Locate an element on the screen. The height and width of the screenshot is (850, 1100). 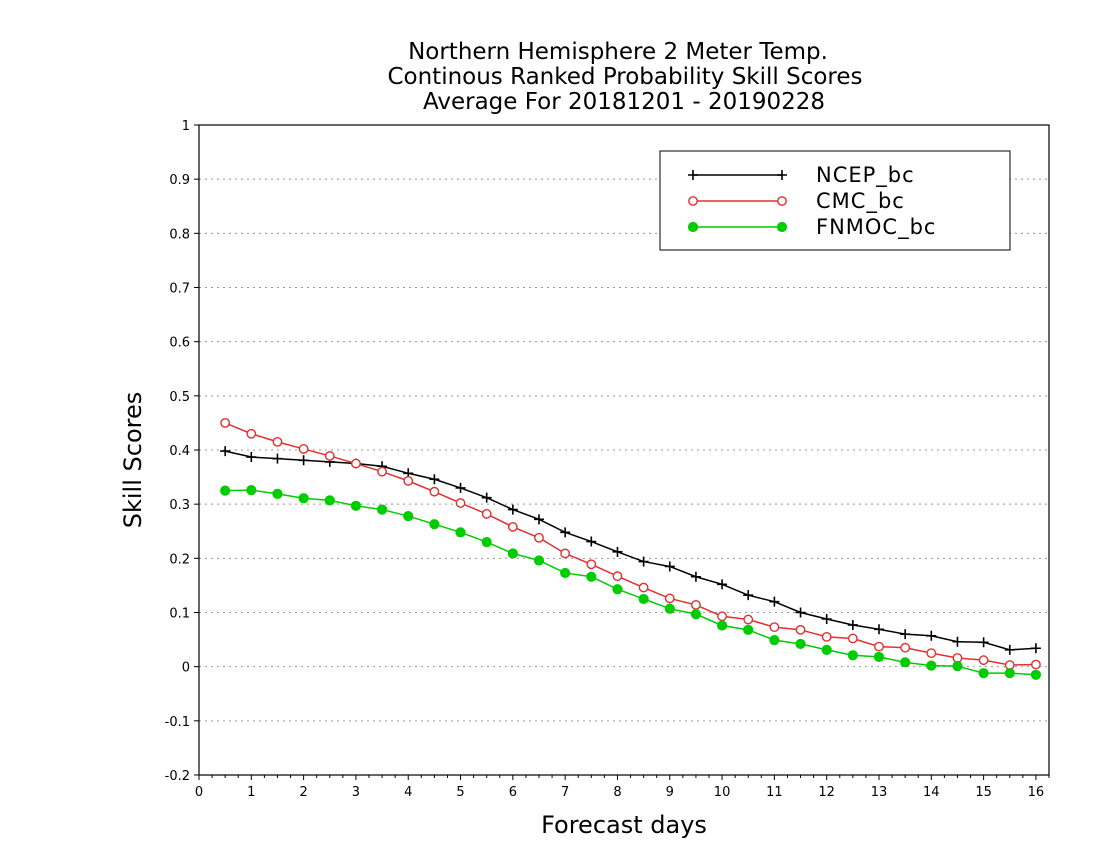
x-tick-label-11: 11 is located at coordinates (774, 792).